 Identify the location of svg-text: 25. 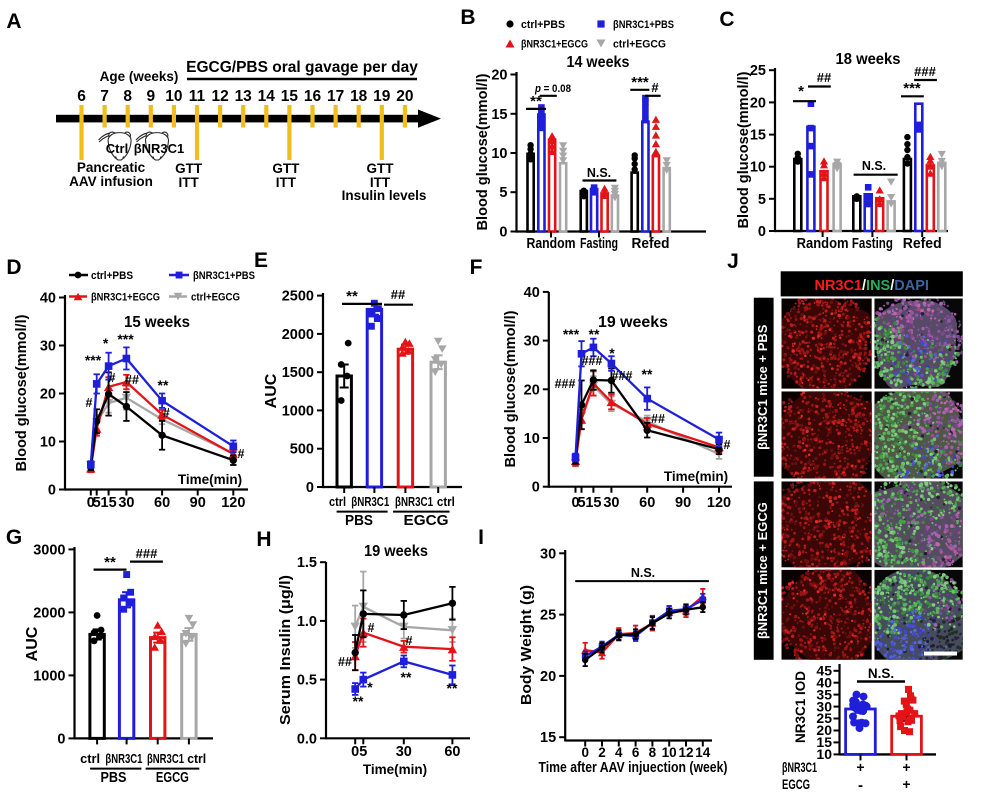
(548, 616).